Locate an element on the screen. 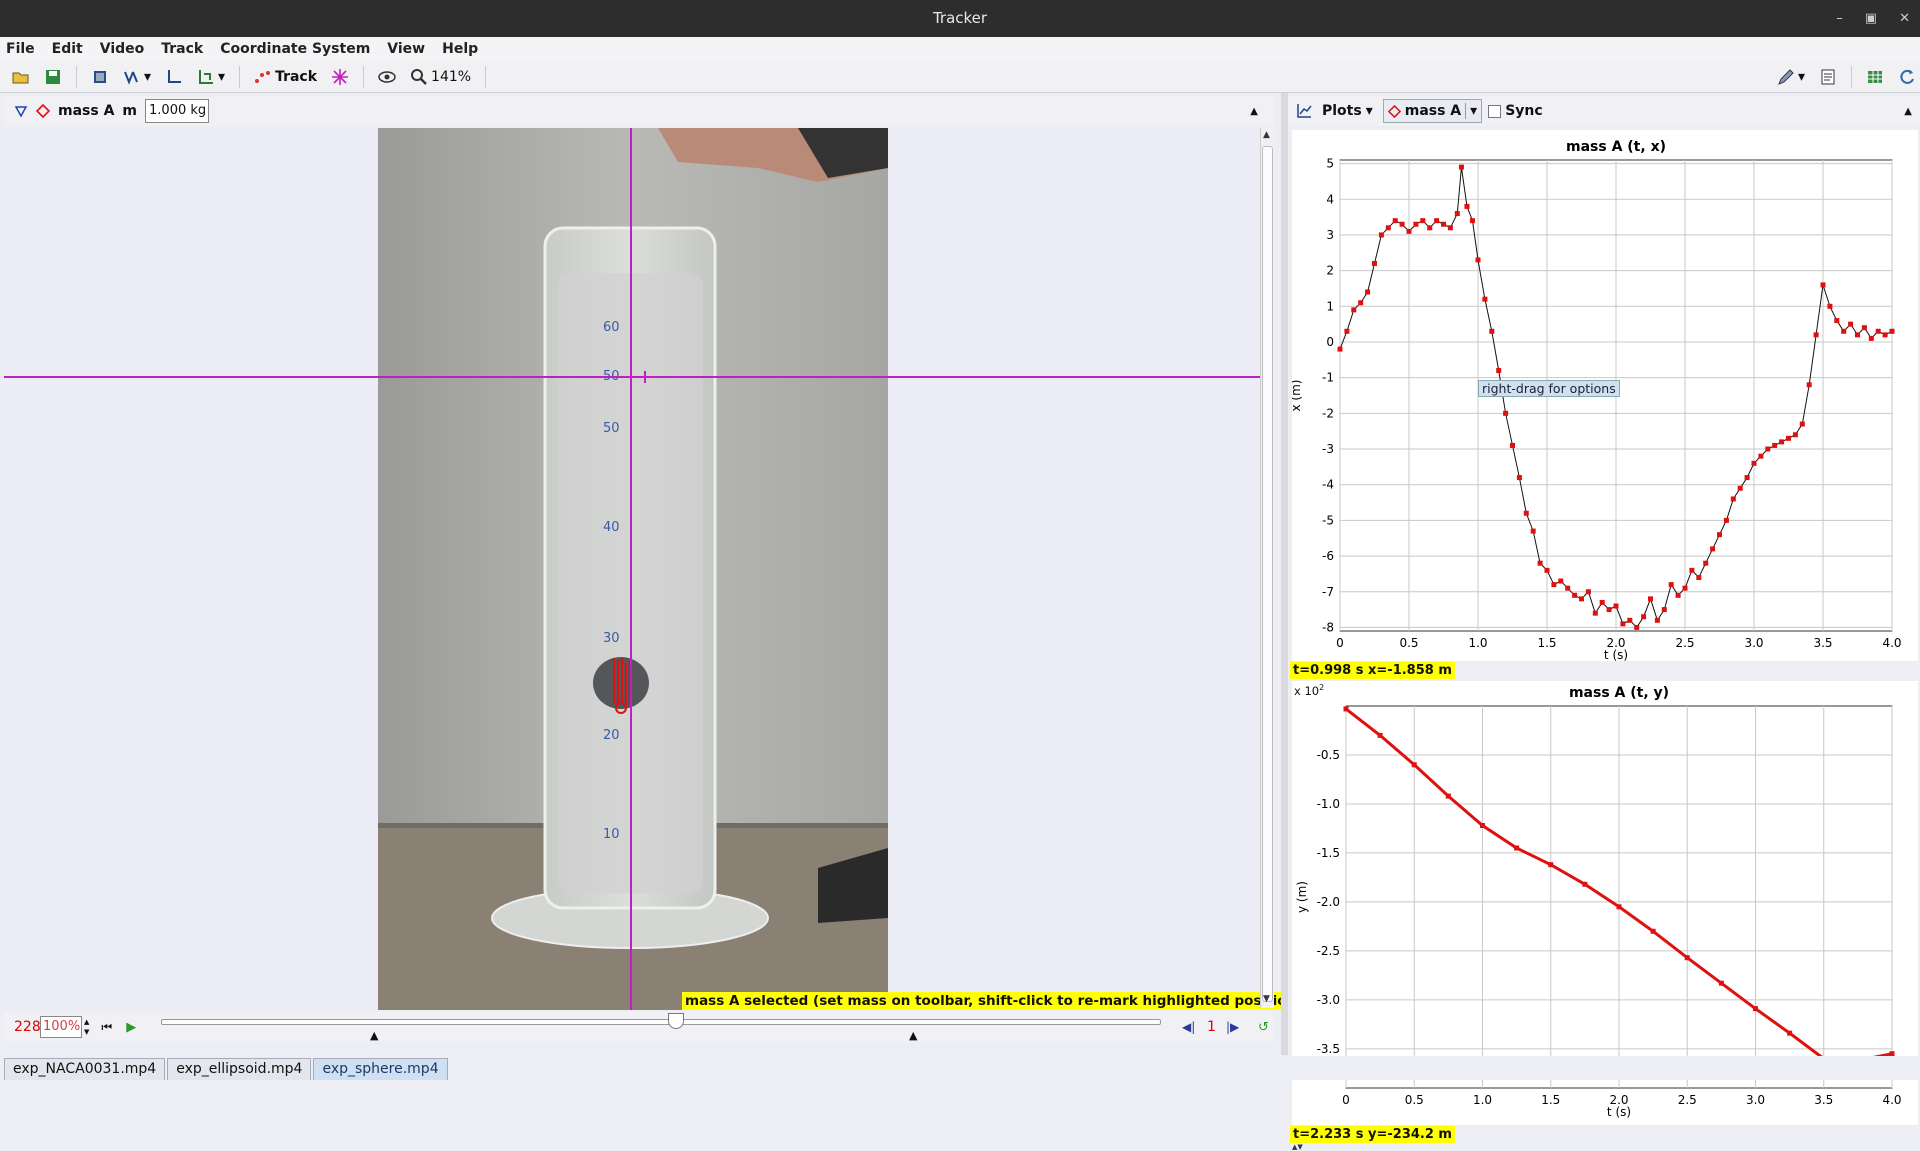  step-size: 1 is located at coordinates (1211, 1027).